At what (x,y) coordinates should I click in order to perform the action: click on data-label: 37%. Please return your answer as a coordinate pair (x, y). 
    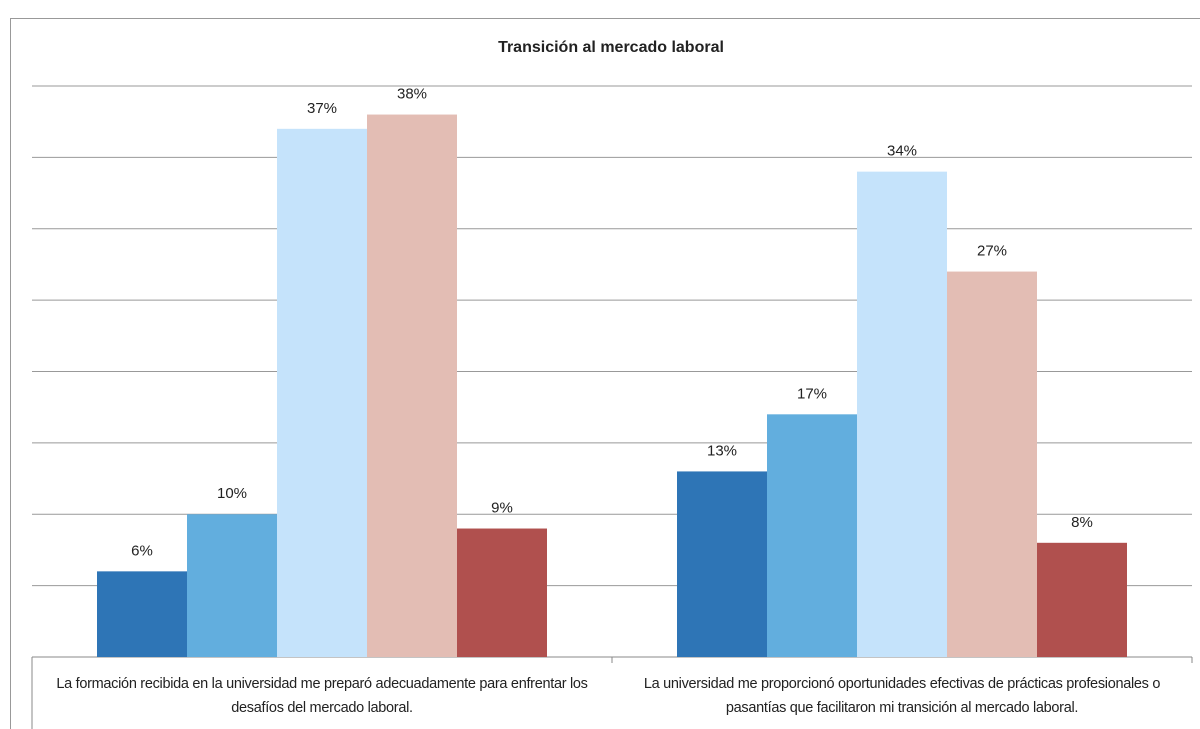
    Looking at the image, I should click on (322, 108).